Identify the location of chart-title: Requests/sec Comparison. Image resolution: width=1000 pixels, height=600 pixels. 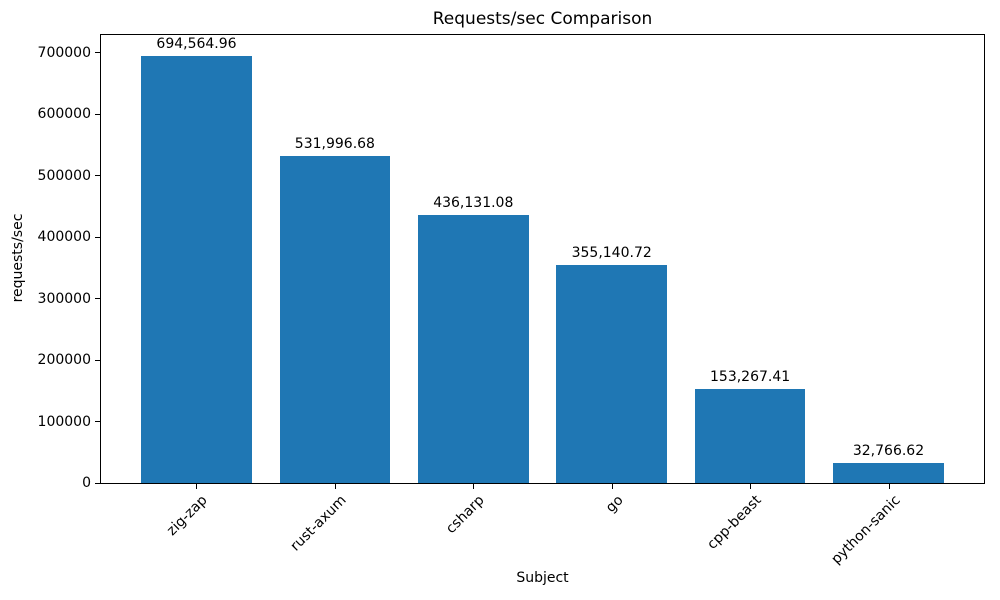
(542, 19).